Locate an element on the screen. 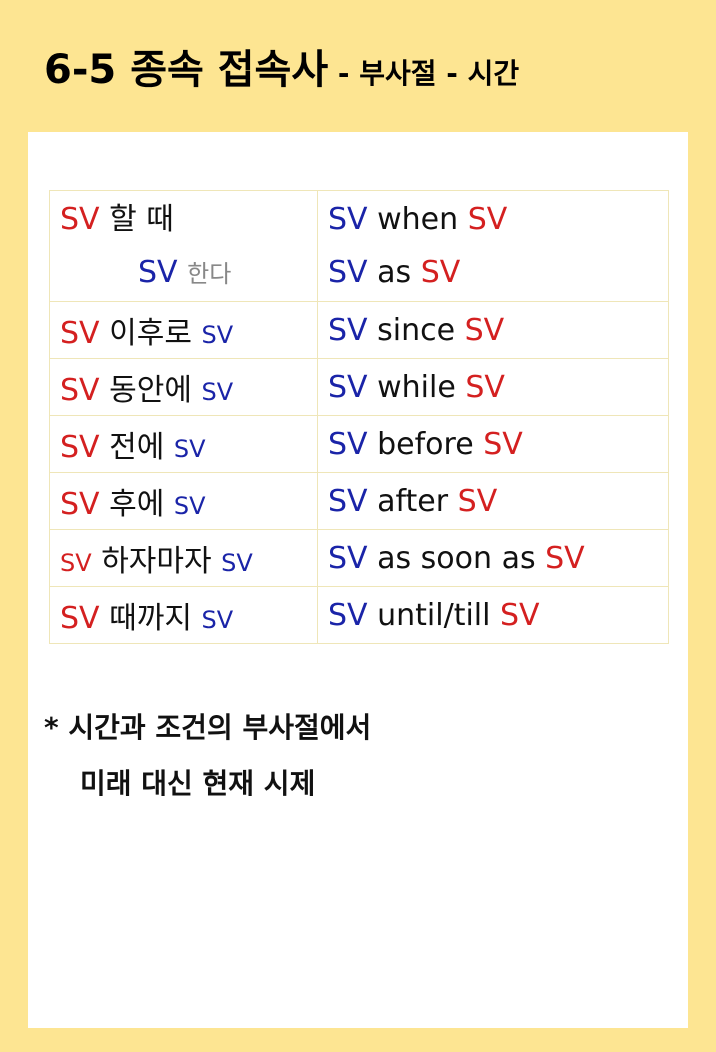 This screenshot has height=1052, width=716. table-row: SV 전에 SV SV before SV is located at coordinates (359, 444).